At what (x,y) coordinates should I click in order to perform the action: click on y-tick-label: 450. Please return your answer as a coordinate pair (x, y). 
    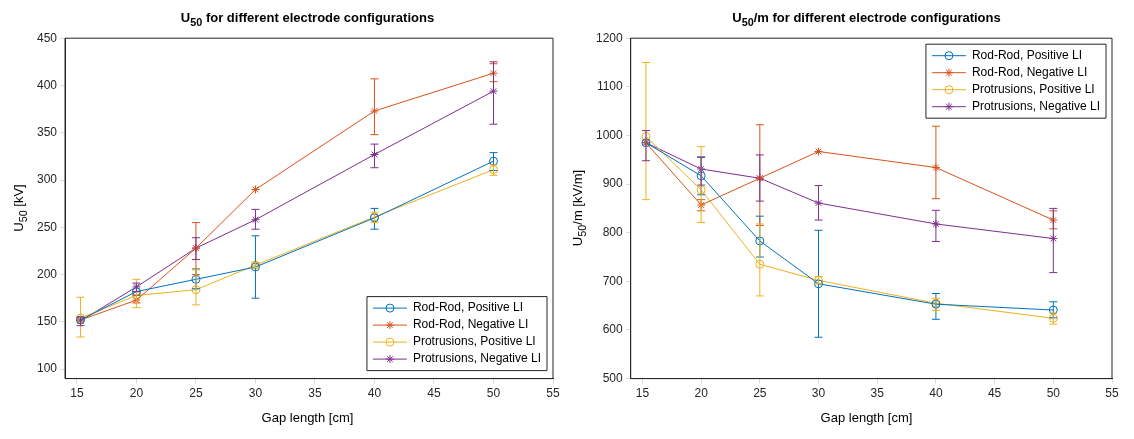
    Looking at the image, I should click on (47, 37).